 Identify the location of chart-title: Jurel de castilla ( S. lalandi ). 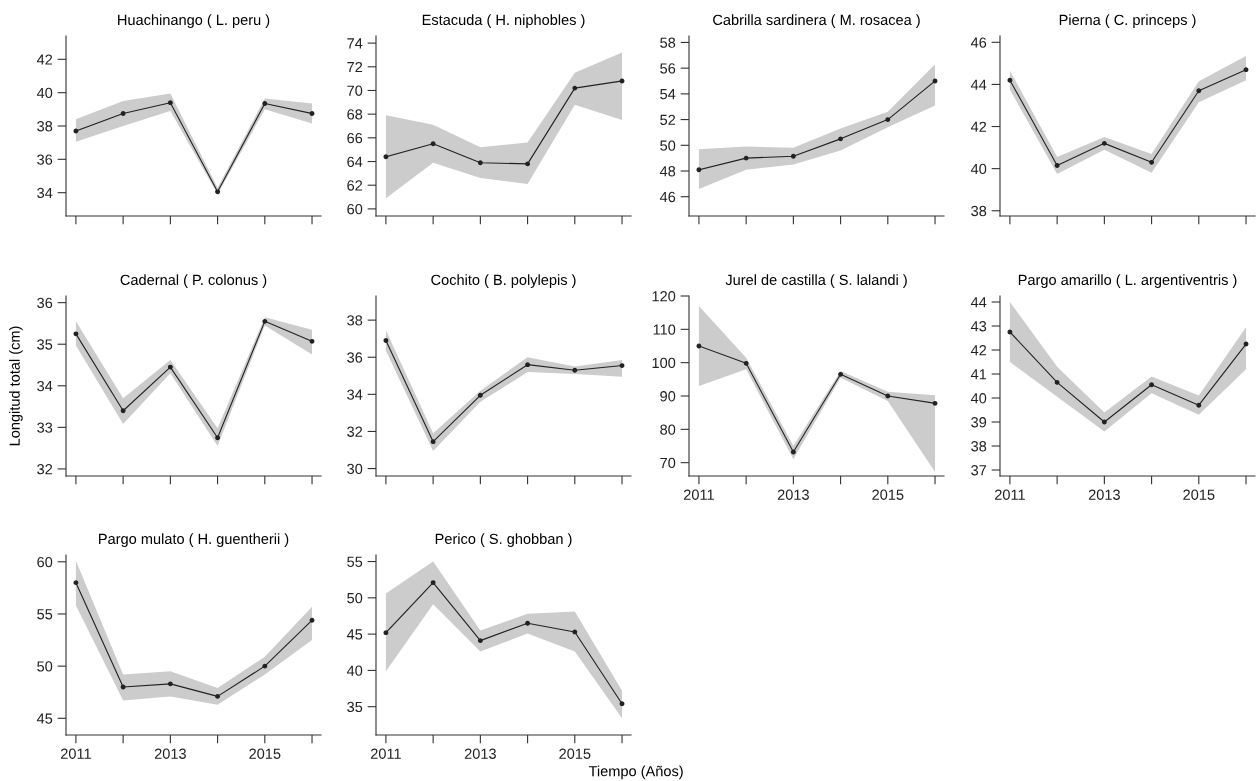
(816, 281).